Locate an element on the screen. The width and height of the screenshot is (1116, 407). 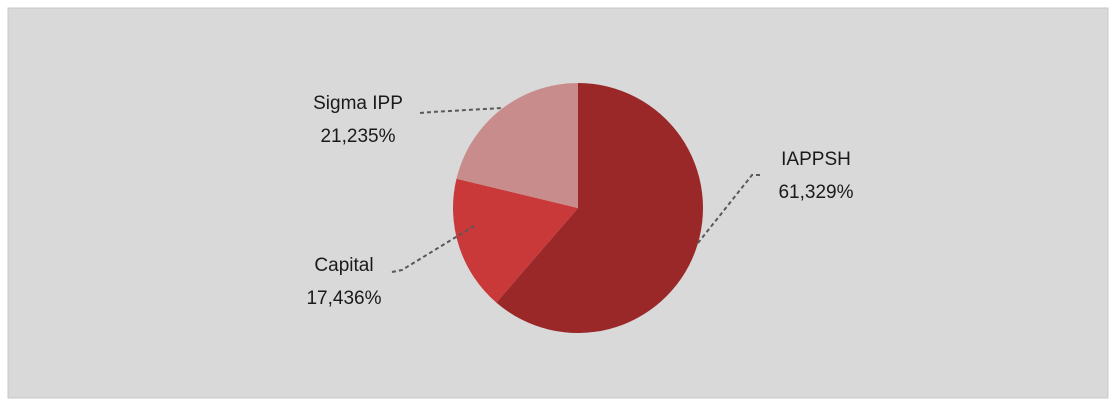
slice-value-label: 17,436% is located at coordinates (343, 298).